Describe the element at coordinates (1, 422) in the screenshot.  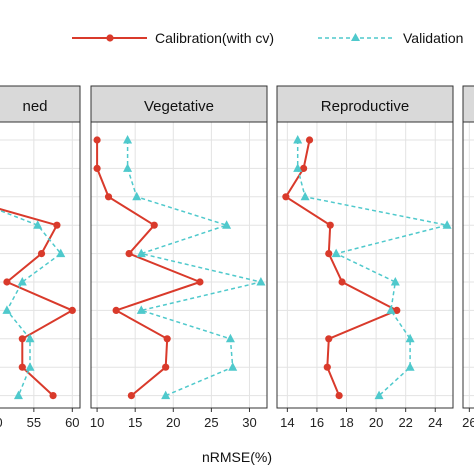
I see `x-tick-label: 50` at that location.